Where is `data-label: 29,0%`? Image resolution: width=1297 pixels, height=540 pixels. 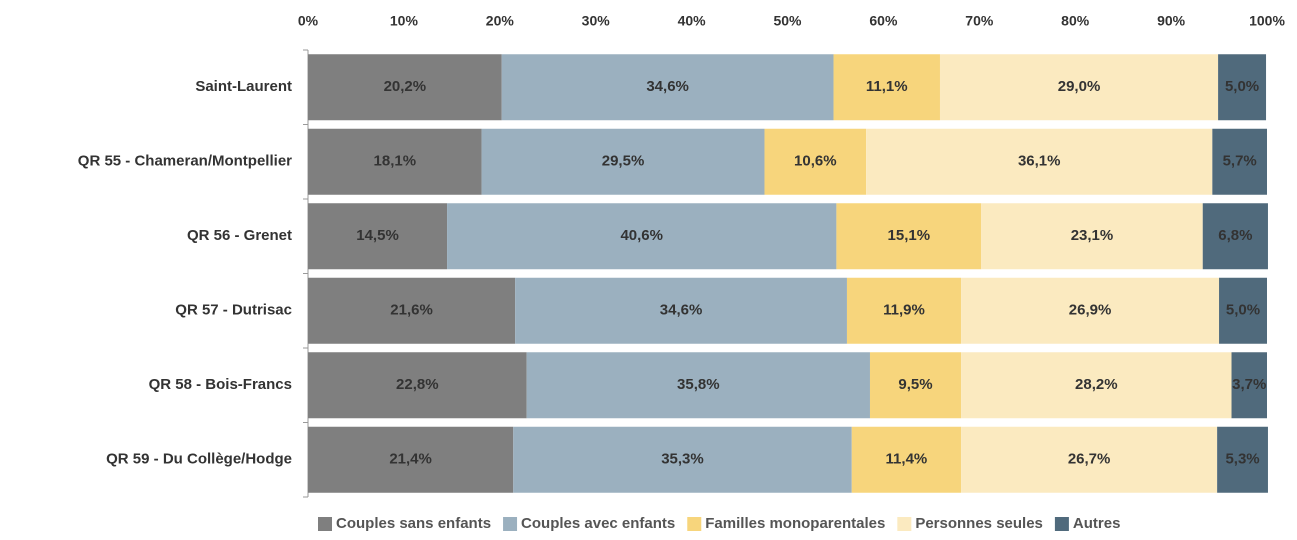 data-label: 29,0% is located at coordinates (1079, 86).